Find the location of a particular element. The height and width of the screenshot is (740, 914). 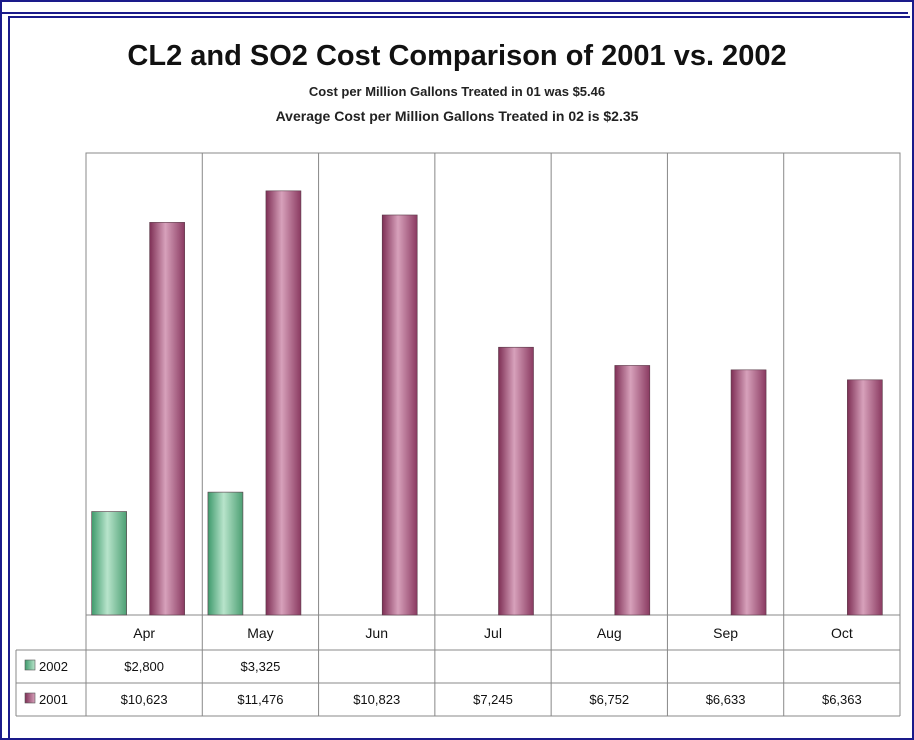

bar-2002-apr is located at coordinates (109, 563).